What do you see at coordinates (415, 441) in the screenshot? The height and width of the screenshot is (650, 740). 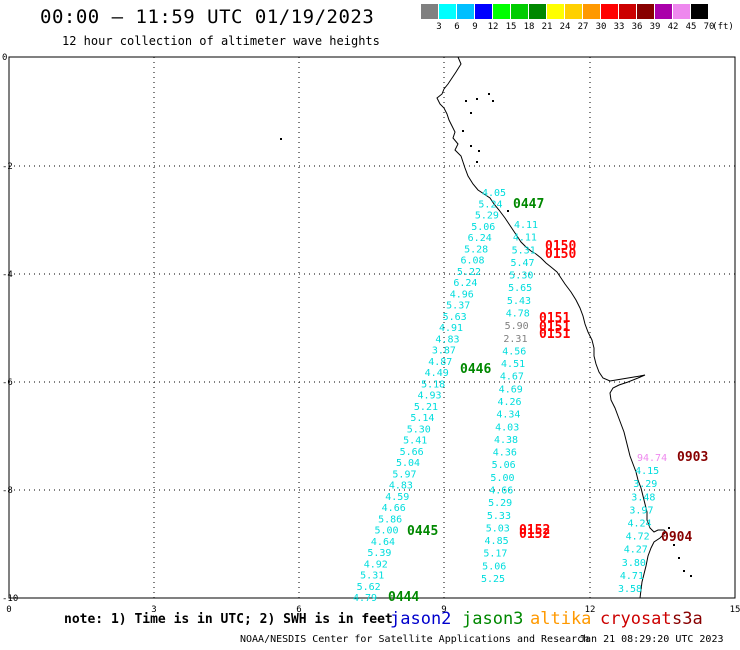 I see `swh-value-track-a: 5.41` at bounding box center [415, 441].